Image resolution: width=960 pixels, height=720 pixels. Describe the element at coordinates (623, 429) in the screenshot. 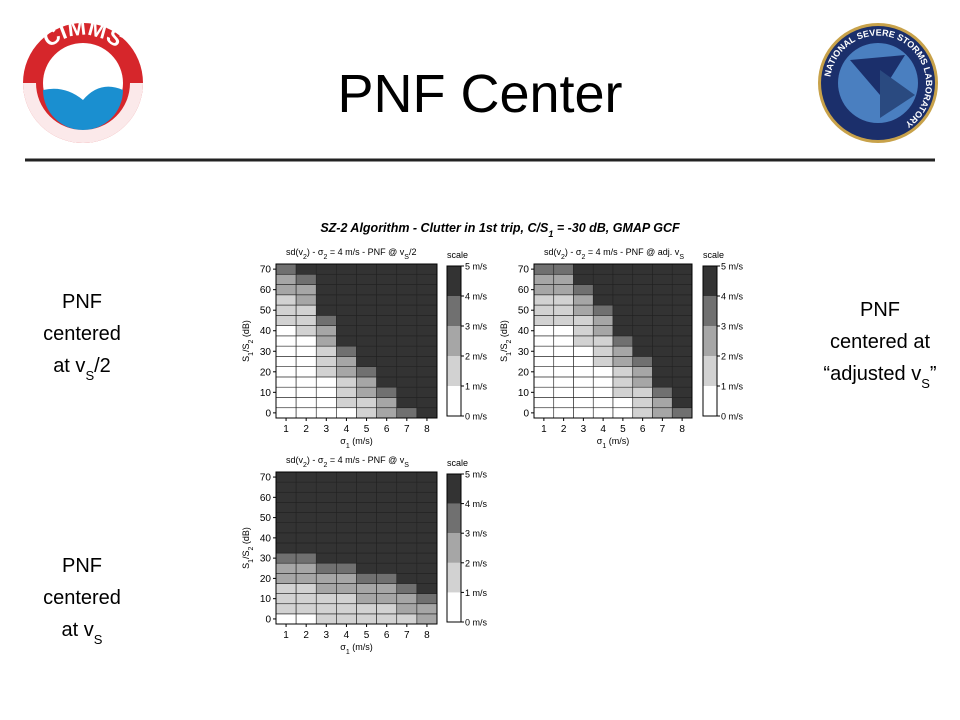

I see `x-tick-label: 5` at that location.